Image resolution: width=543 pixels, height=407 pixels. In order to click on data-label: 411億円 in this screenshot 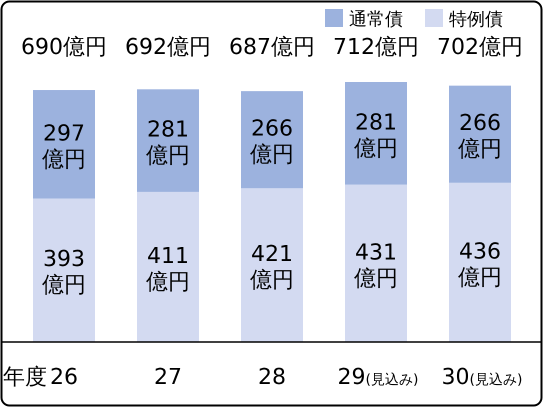, I will do `click(168, 269)`.